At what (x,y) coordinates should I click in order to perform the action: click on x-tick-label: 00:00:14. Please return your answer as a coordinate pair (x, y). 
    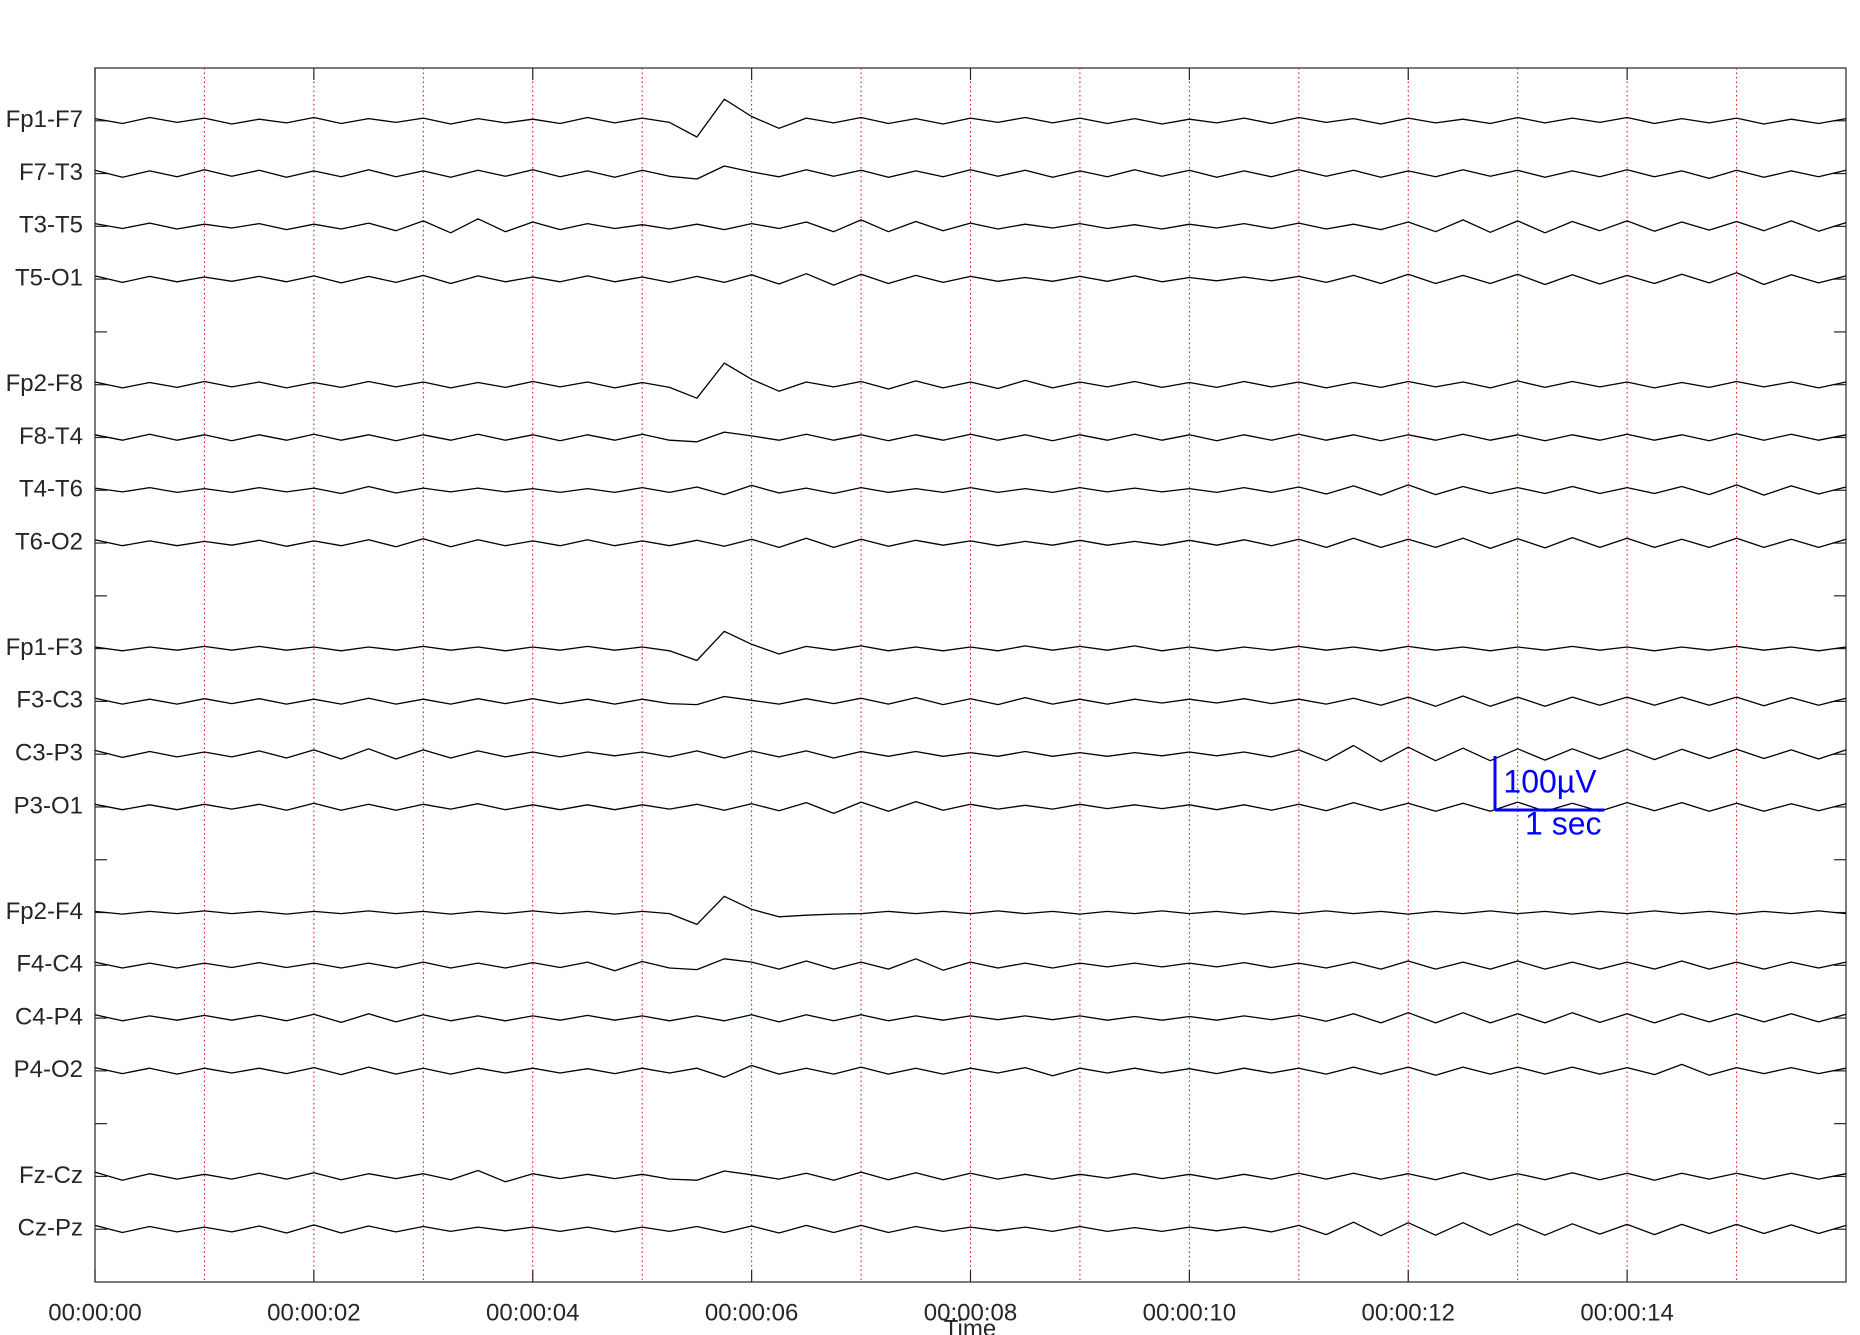
    Looking at the image, I should click on (1626, 1312).